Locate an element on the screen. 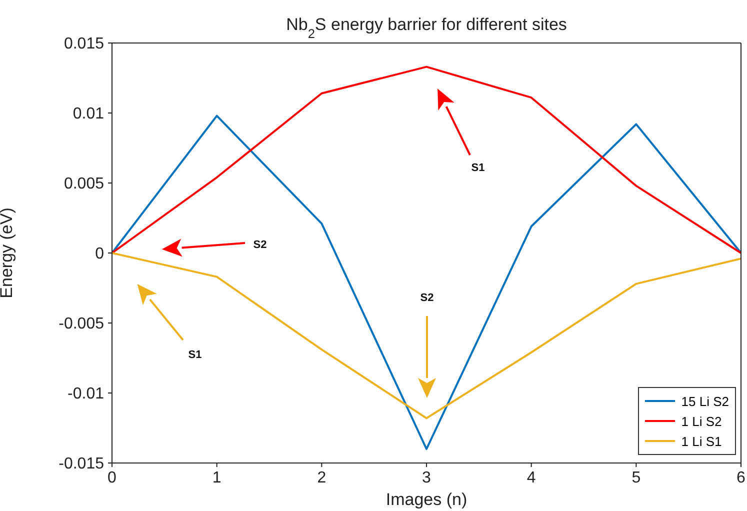  y-tick-label: 0.005 is located at coordinates (84, 184).